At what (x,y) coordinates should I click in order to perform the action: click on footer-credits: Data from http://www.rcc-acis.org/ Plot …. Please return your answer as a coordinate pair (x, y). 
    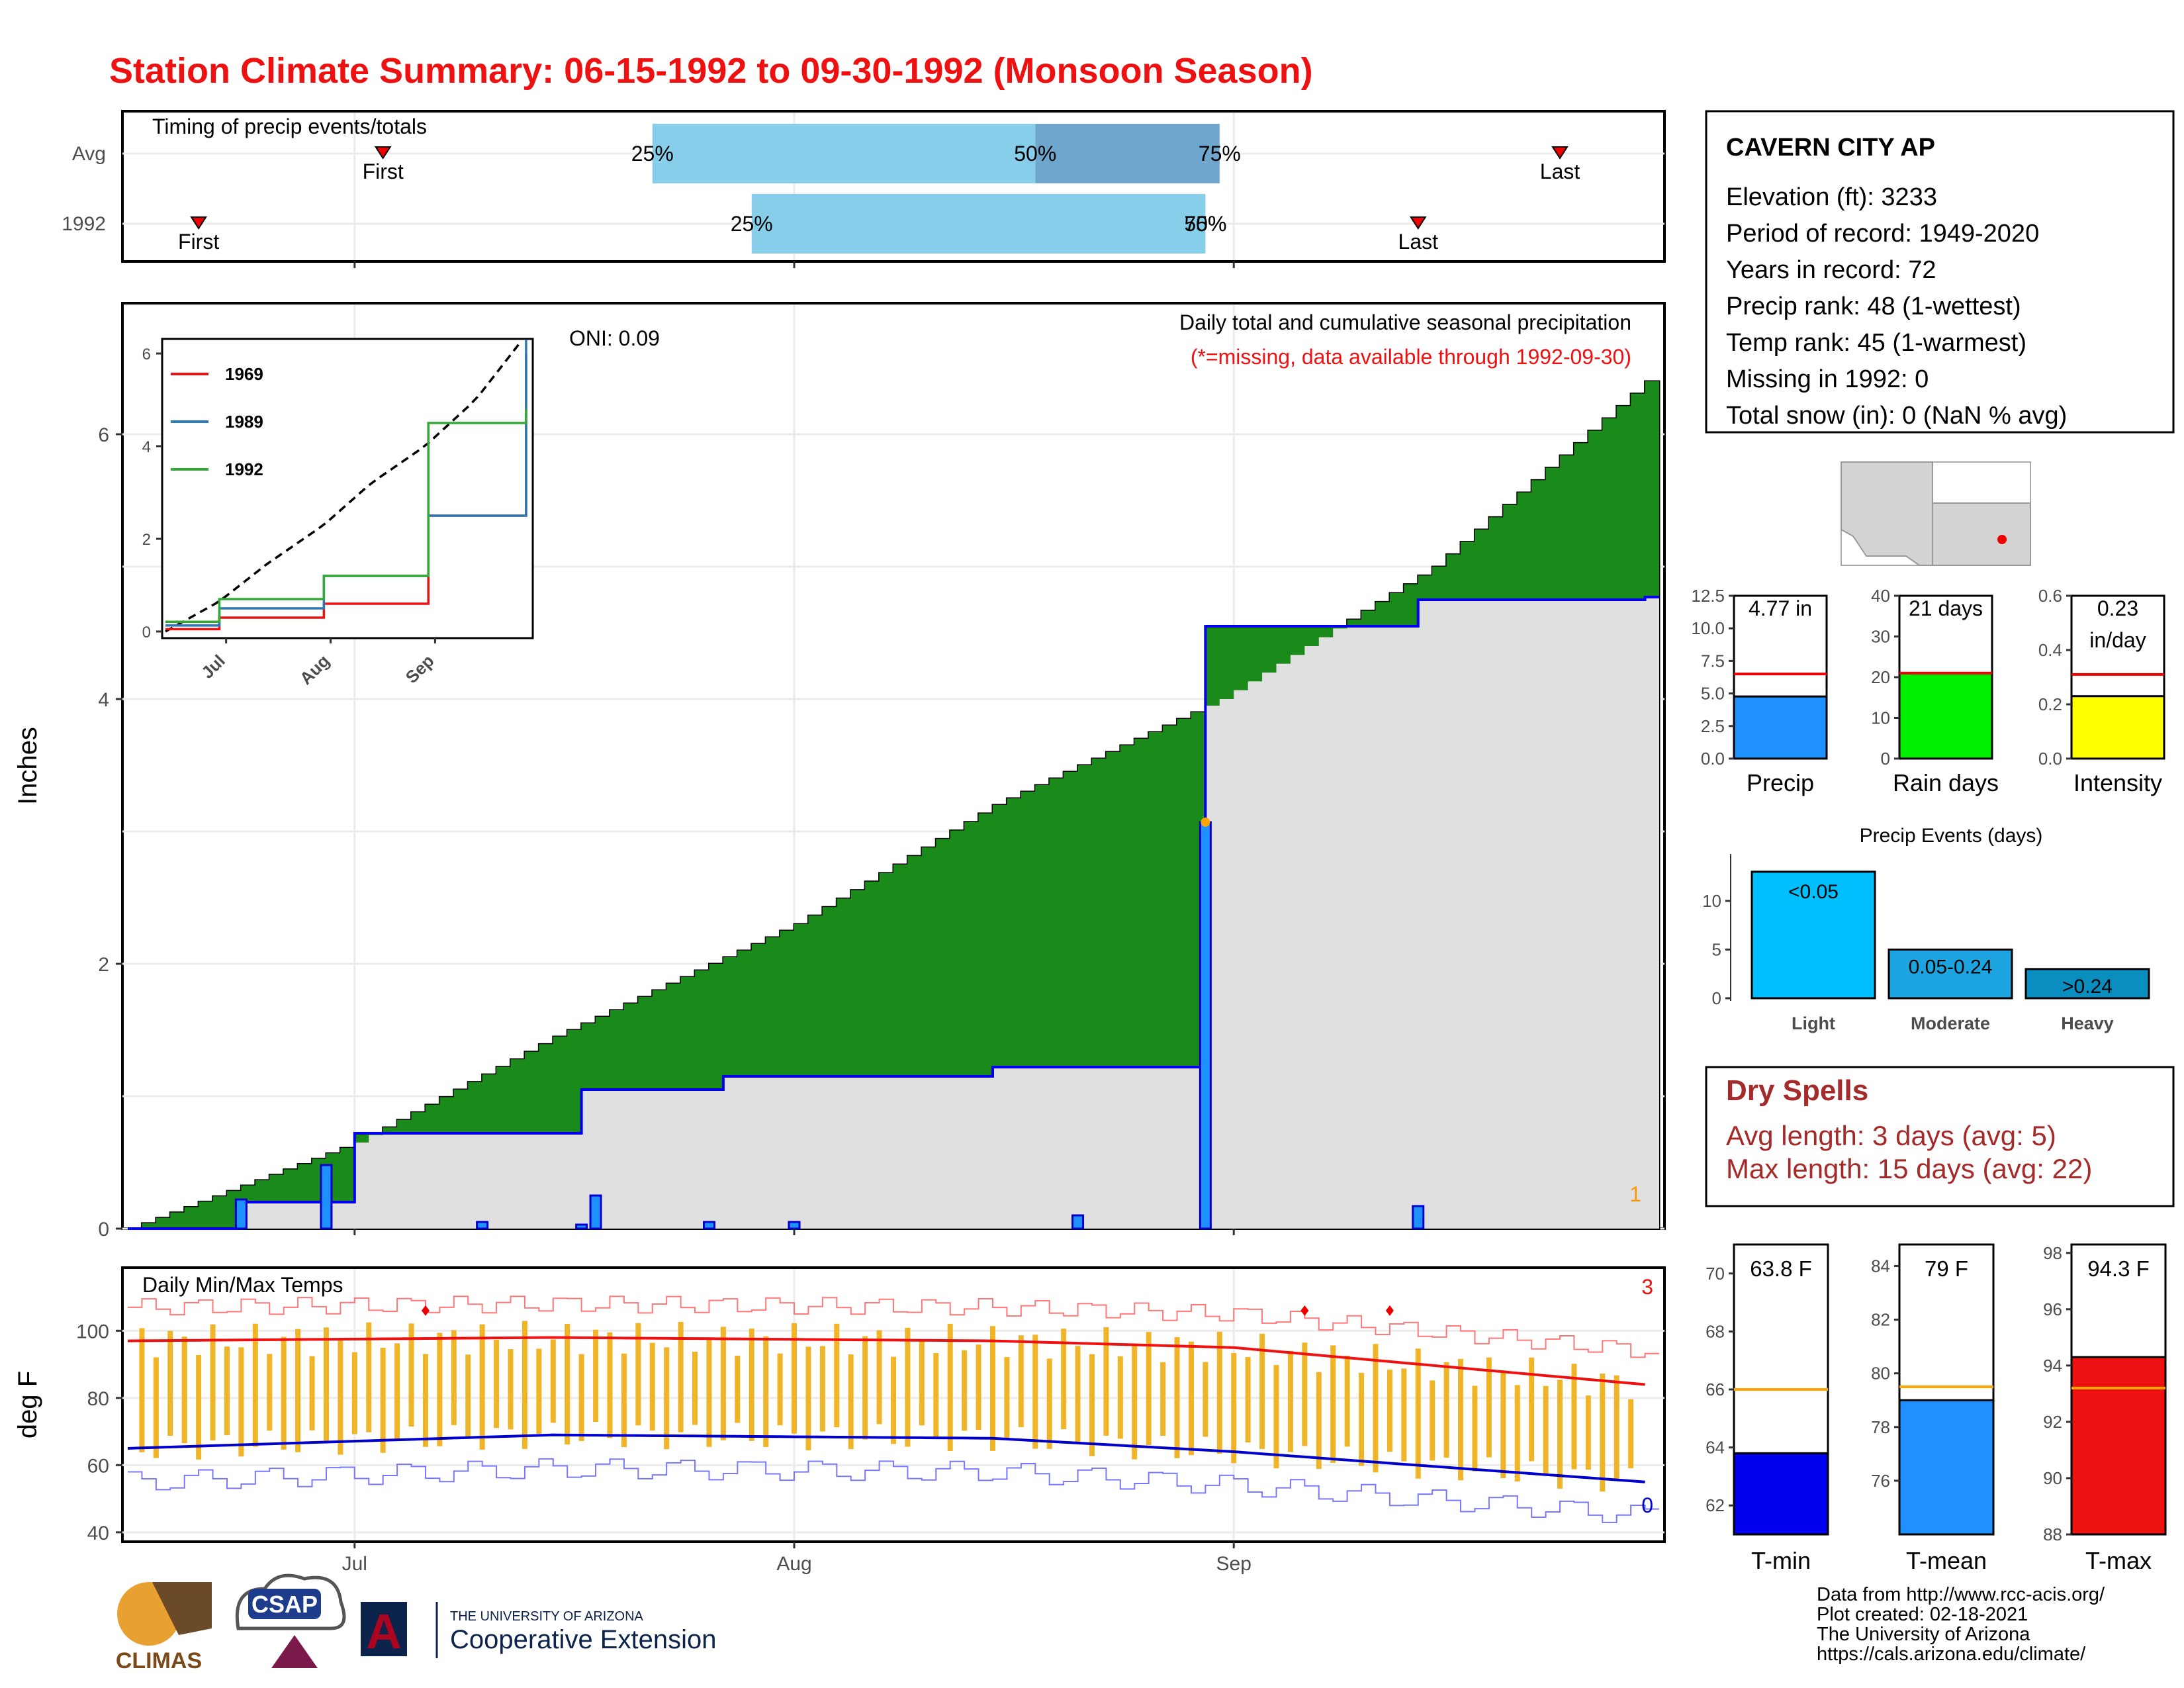
    Looking at the image, I should click on (1961, 1624).